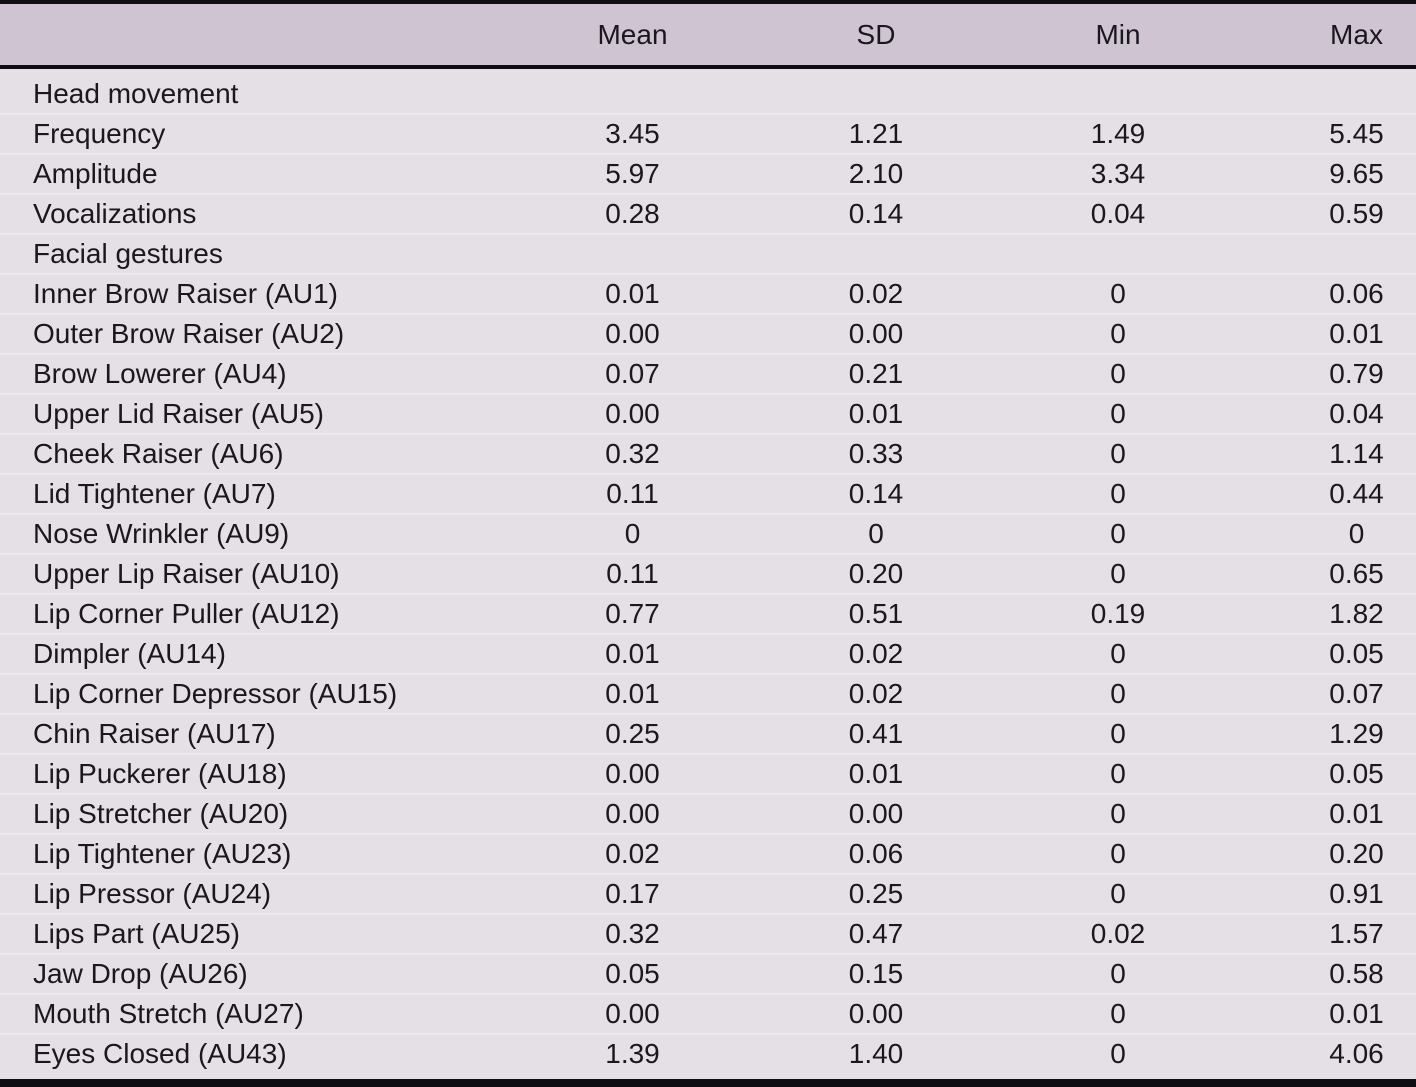 The height and width of the screenshot is (1087, 1416). I want to click on cell-mean: 1.39, so click(632, 1056).